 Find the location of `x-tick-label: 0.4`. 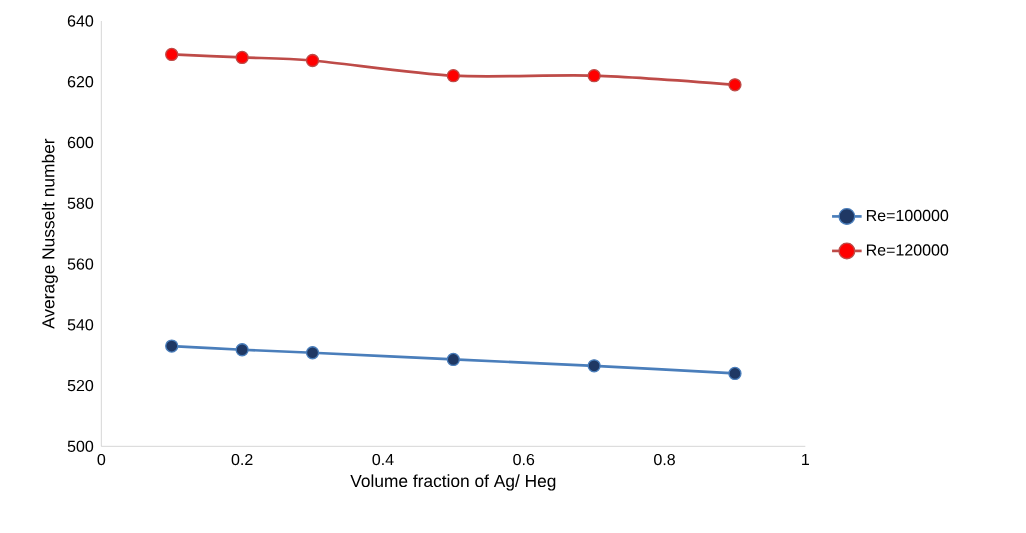

x-tick-label: 0.4 is located at coordinates (383, 459).